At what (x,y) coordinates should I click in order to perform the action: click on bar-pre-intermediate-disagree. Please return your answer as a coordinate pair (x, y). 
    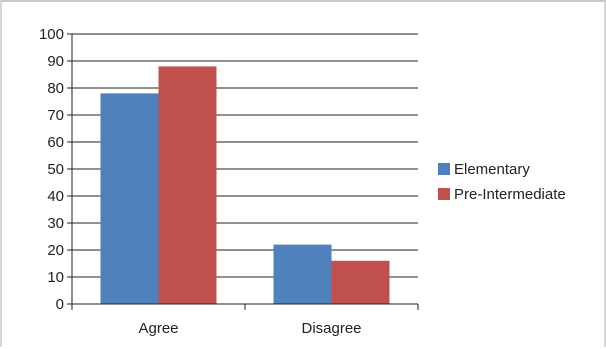
    Looking at the image, I should click on (360, 282).